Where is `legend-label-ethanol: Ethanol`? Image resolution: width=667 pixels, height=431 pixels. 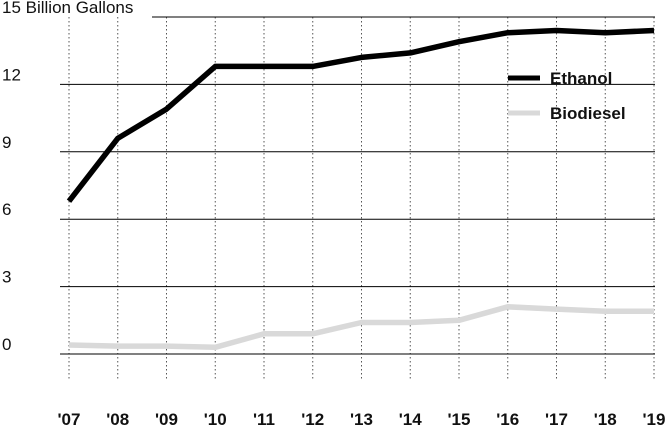 legend-label-ethanol: Ethanol is located at coordinates (581, 78).